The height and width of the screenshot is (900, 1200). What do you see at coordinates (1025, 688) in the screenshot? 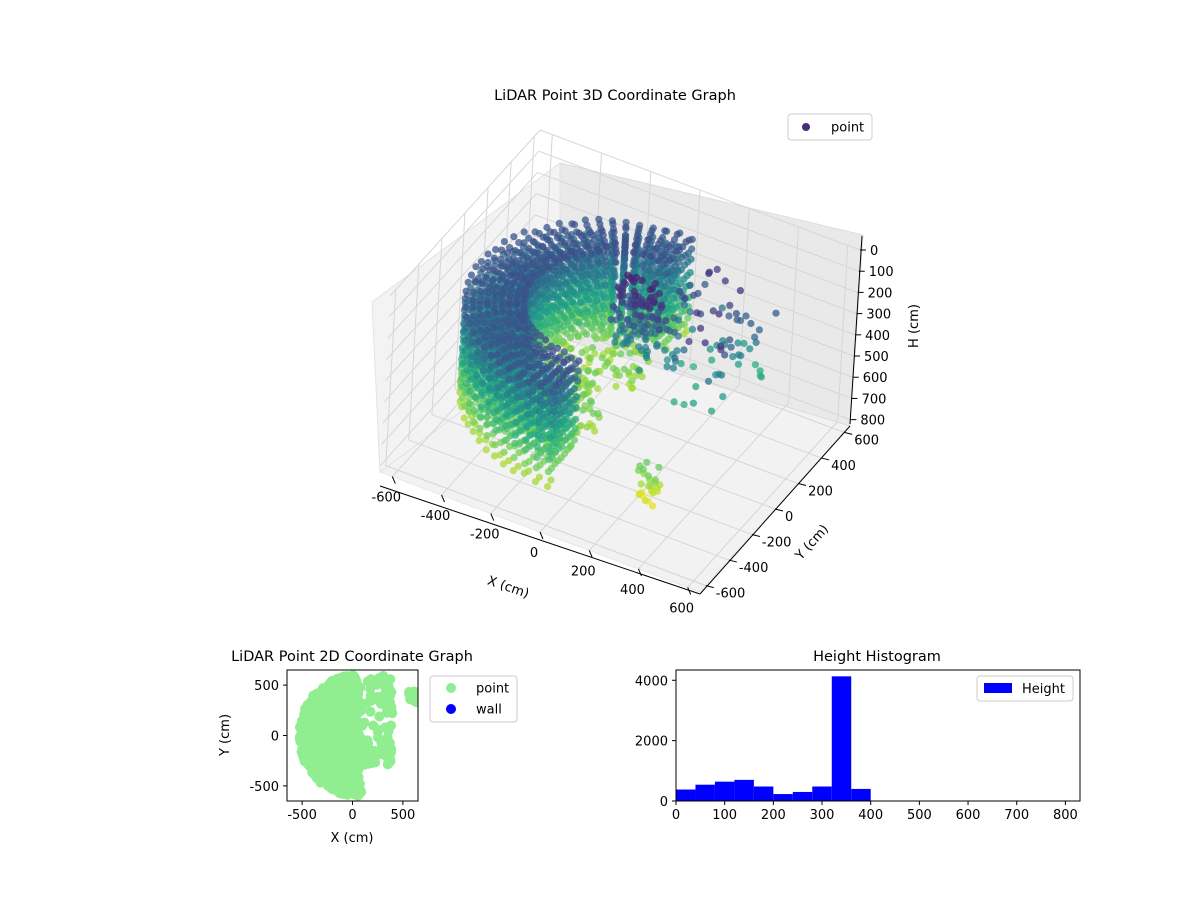
I see `histogram-legend-box` at bounding box center [1025, 688].